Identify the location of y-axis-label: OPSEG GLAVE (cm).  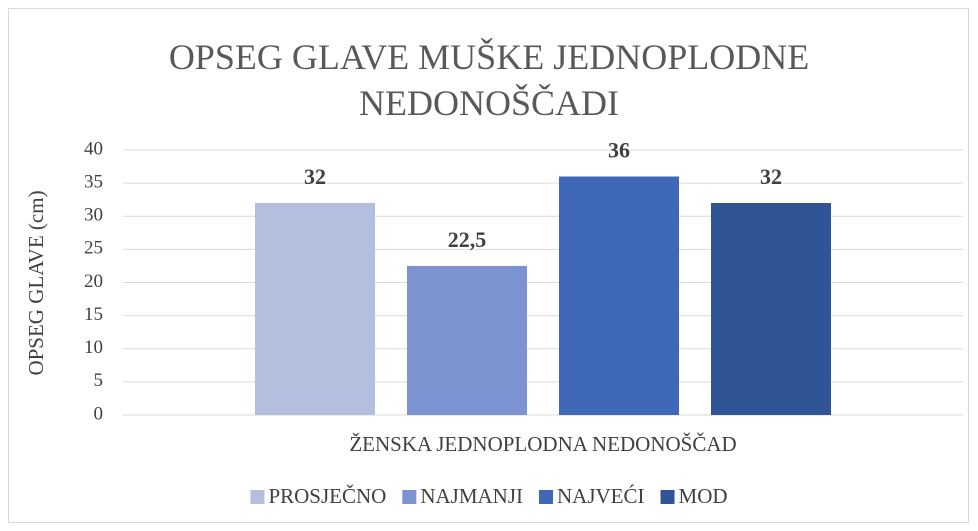
(36, 282).